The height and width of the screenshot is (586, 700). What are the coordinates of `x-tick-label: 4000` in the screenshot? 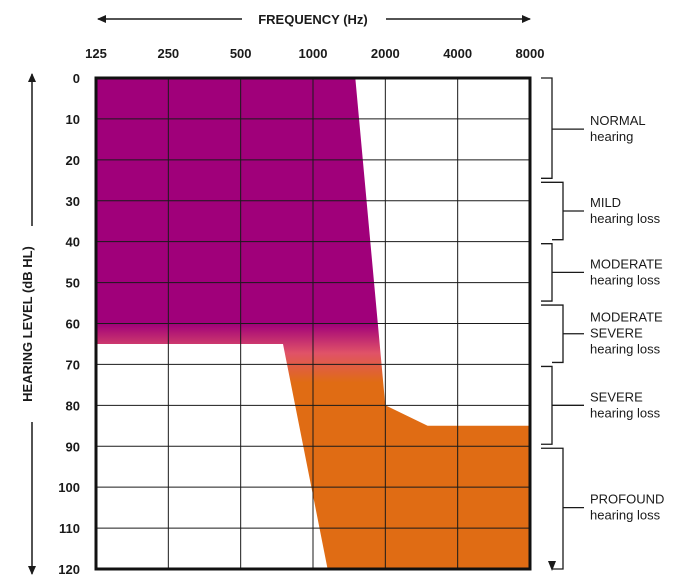 It's located at (457, 53).